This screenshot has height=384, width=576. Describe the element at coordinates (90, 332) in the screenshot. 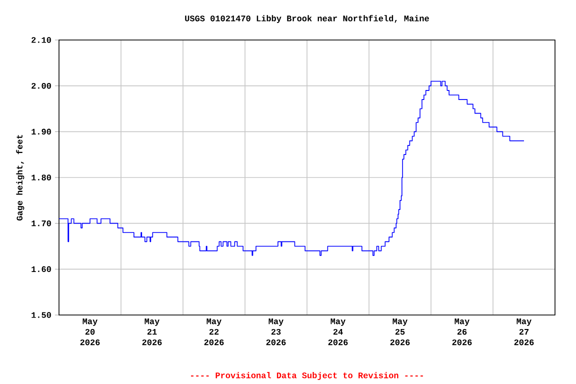

I see `x-tick-label: May 20 2026` at that location.